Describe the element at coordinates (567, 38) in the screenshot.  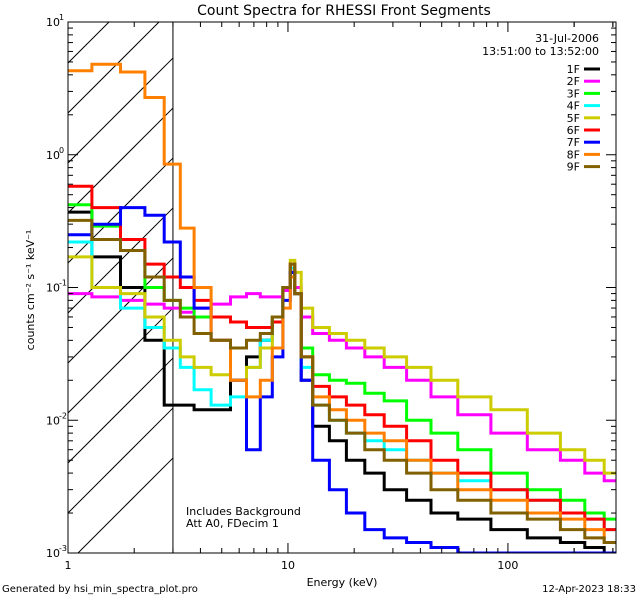
I see `date-label: 31-Jul-2006` at that location.